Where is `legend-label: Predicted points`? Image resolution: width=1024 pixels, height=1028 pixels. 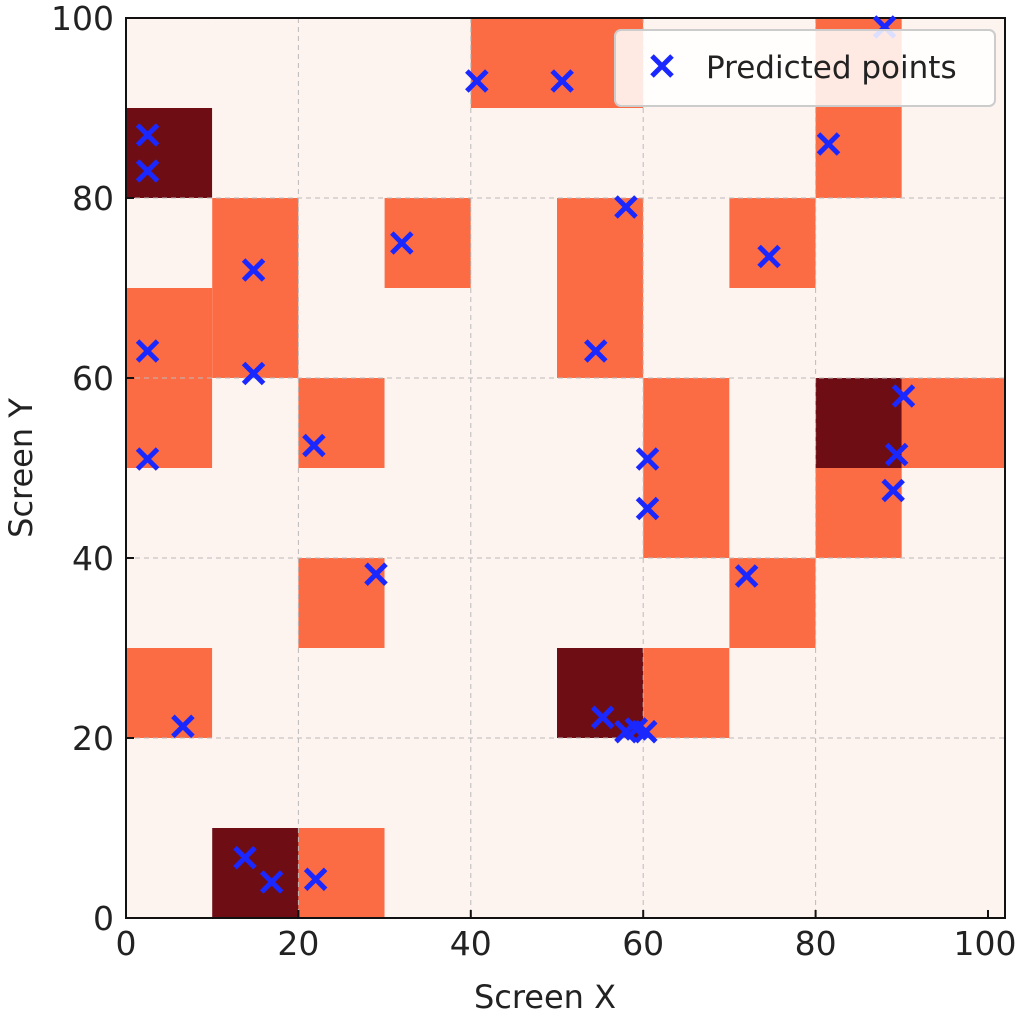 legend-label: Predicted points is located at coordinates (831, 68).